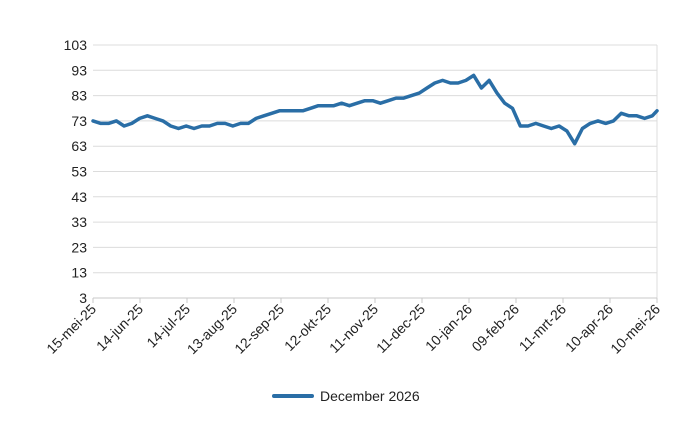 This screenshot has width=700, height=435. Describe the element at coordinates (79, 172) in the screenshot. I see `y-tick-label: 53` at that location.